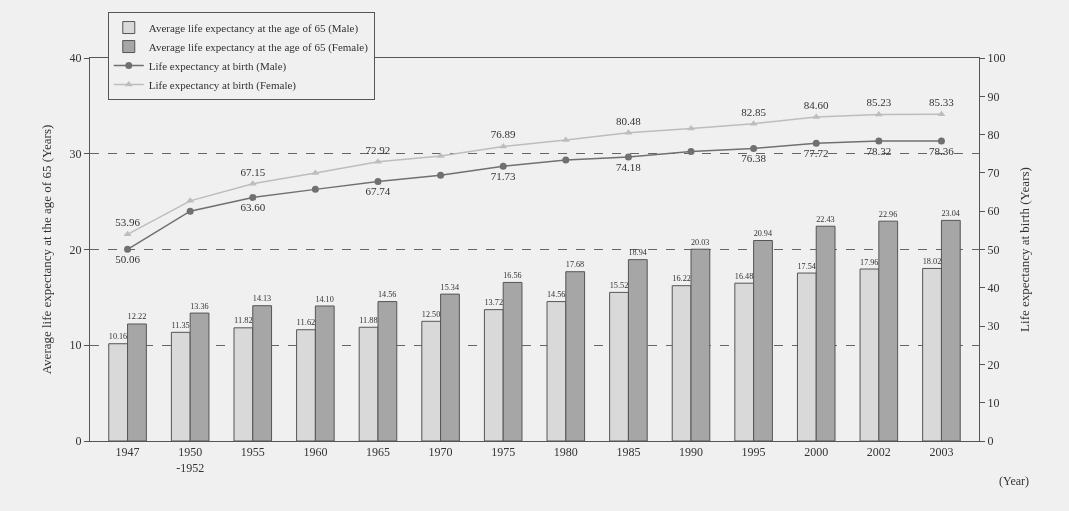 The height and width of the screenshot is (511, 1069). Describe the element at coordinates (127, 452) in the screenshot. I see `x-tick-label: 1947` at that location.